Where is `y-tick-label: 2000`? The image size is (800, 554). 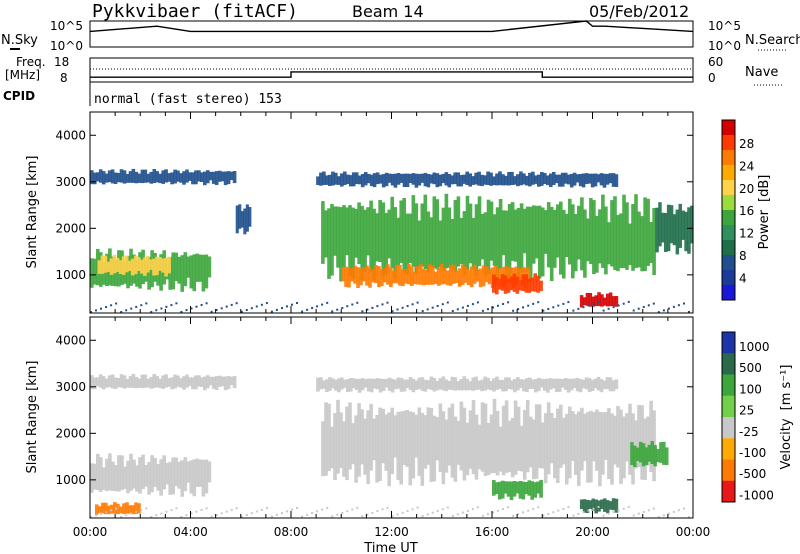
y-tick-label: 2000 is located at coordinates (70, 433).